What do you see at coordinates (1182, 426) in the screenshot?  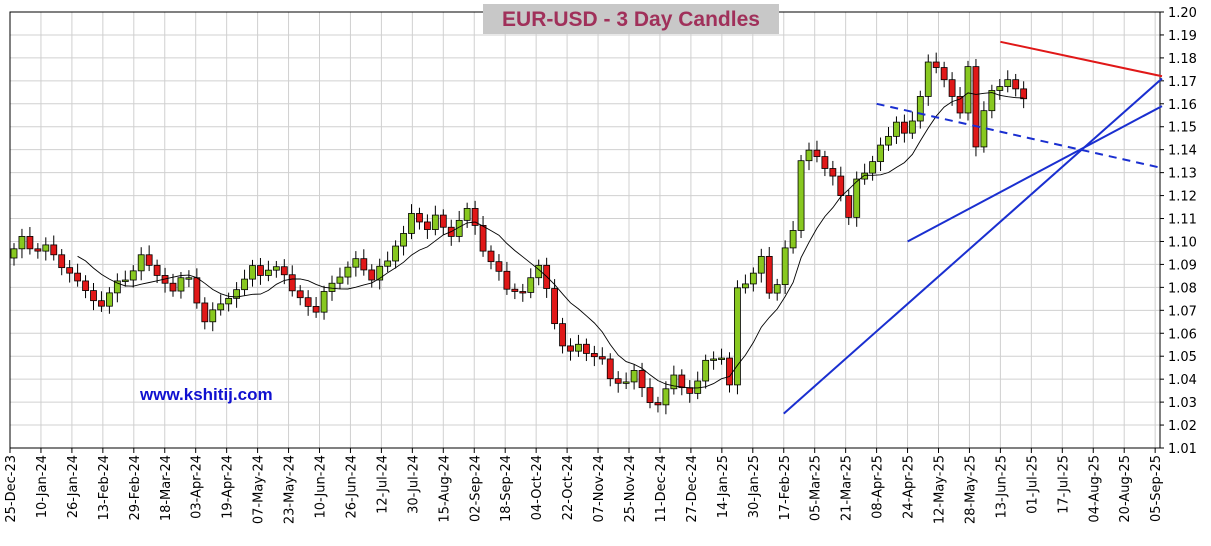 I see `y-tick-label: 1.02` at bounding box center [1182, 426].